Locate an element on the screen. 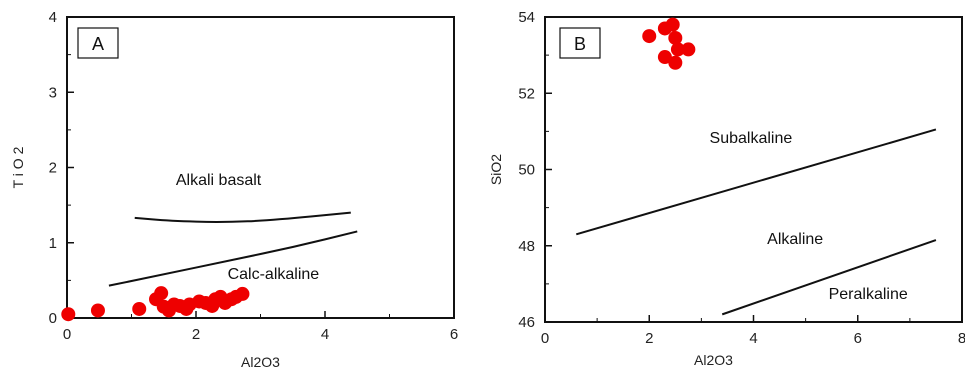 The image size is (965, 375). y-tick-label: 50 is located at coordinates (526, 170).